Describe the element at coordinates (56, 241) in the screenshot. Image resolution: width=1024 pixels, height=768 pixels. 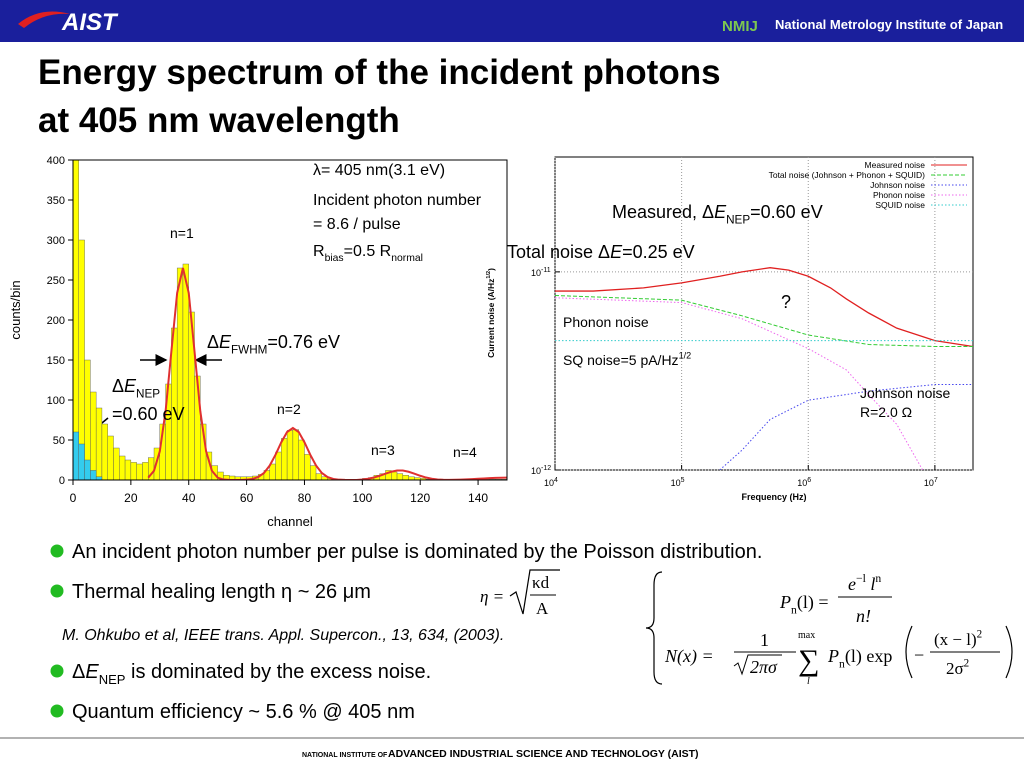
I see `y-tick-label: 300` at that location.